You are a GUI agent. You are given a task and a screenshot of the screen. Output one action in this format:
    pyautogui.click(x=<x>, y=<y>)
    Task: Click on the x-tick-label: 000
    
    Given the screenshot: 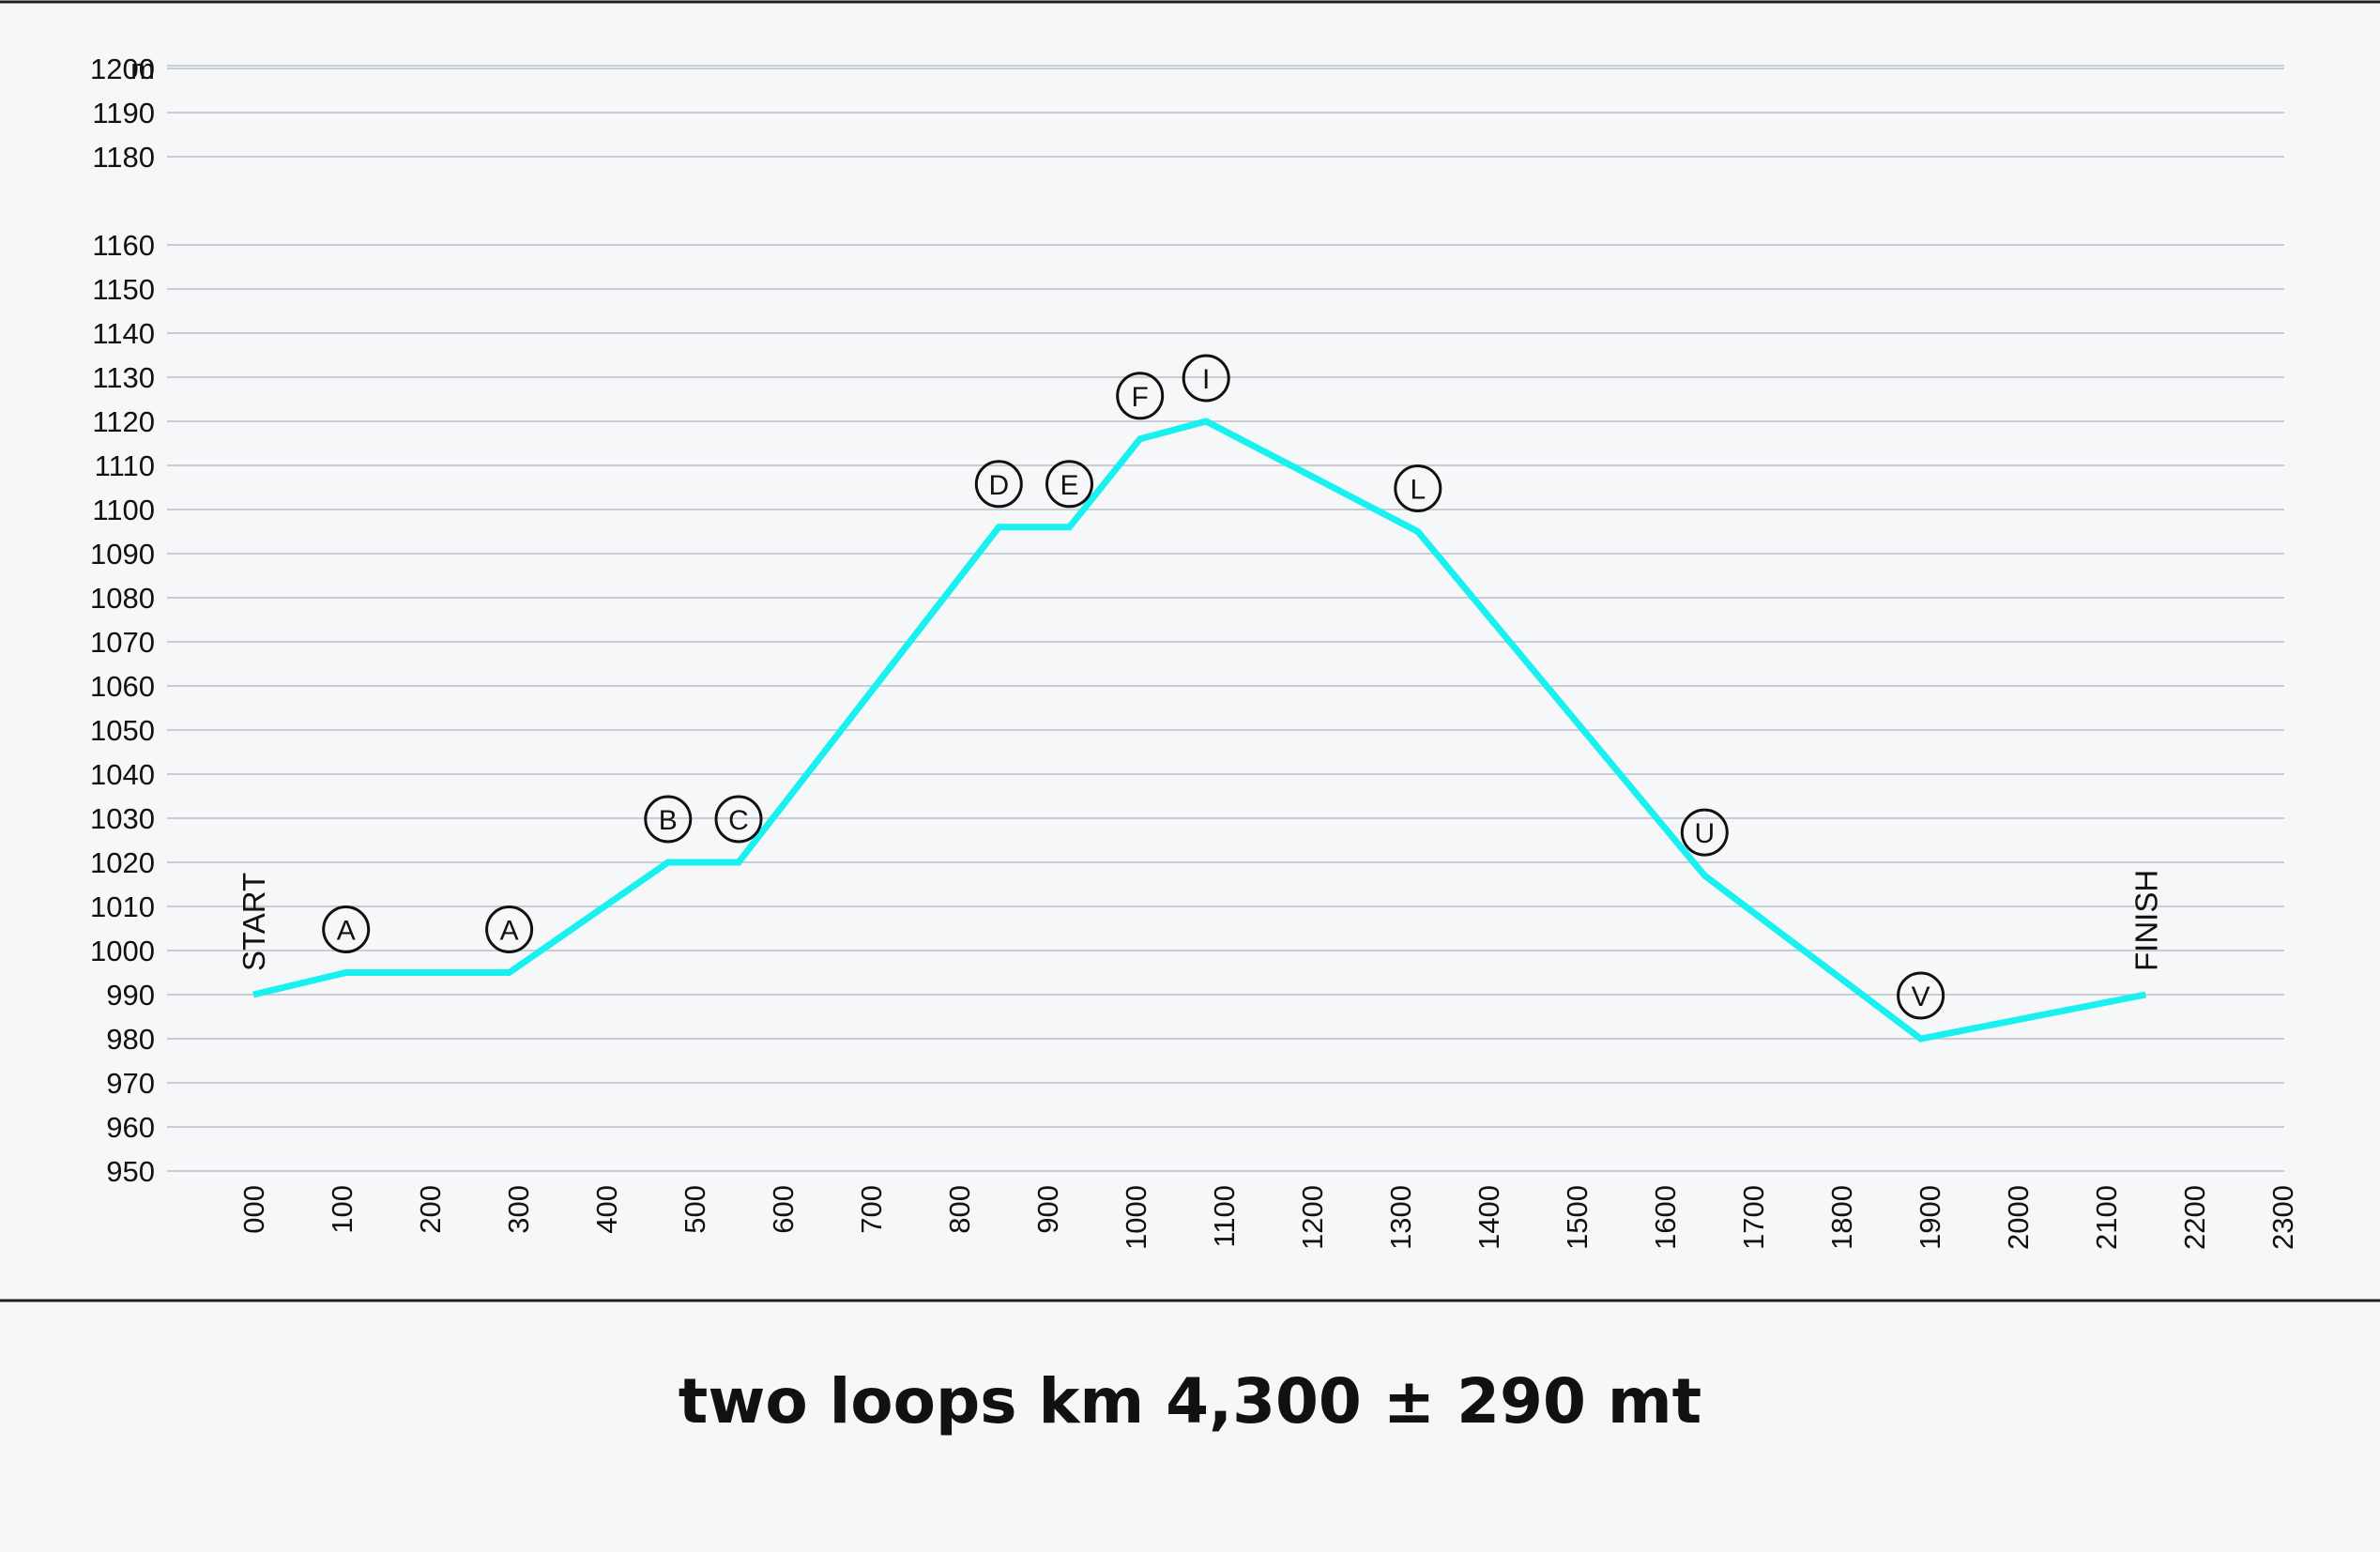 What is the action you would take?
    pyautogui.click(x=254, y=1210)
    